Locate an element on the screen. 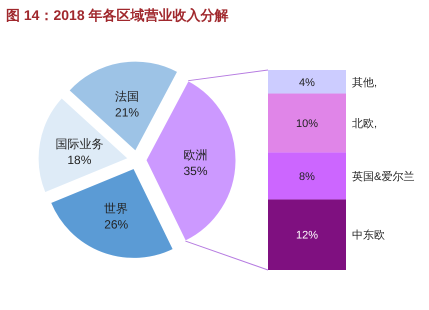 The width and height of the screenshot is (429, 310). series-label: 其他, is located at coordinates (365, 82).